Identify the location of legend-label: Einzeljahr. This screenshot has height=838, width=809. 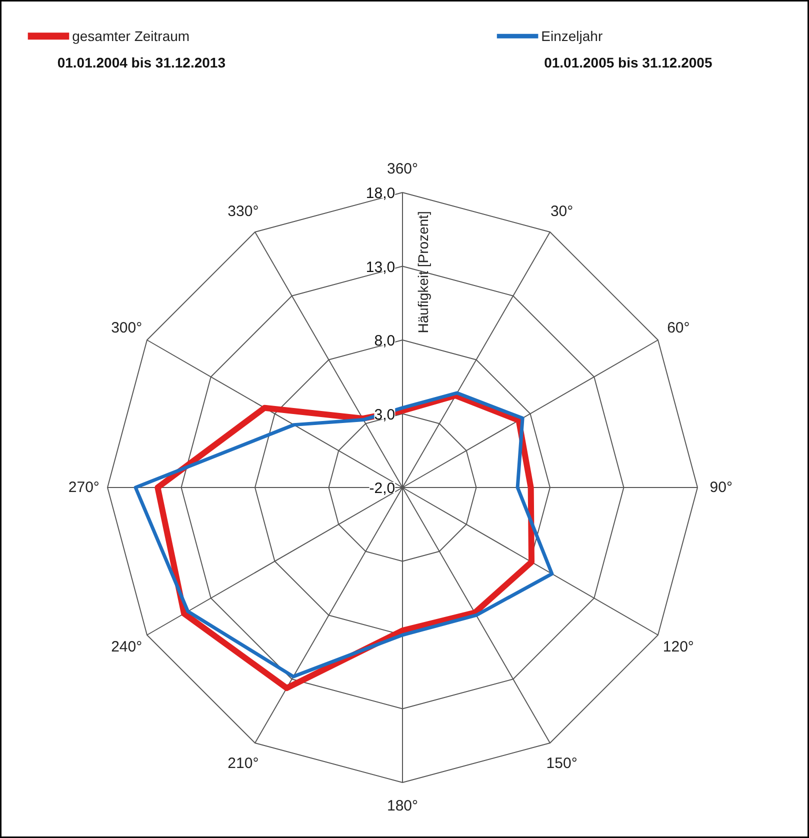
(572, 36).